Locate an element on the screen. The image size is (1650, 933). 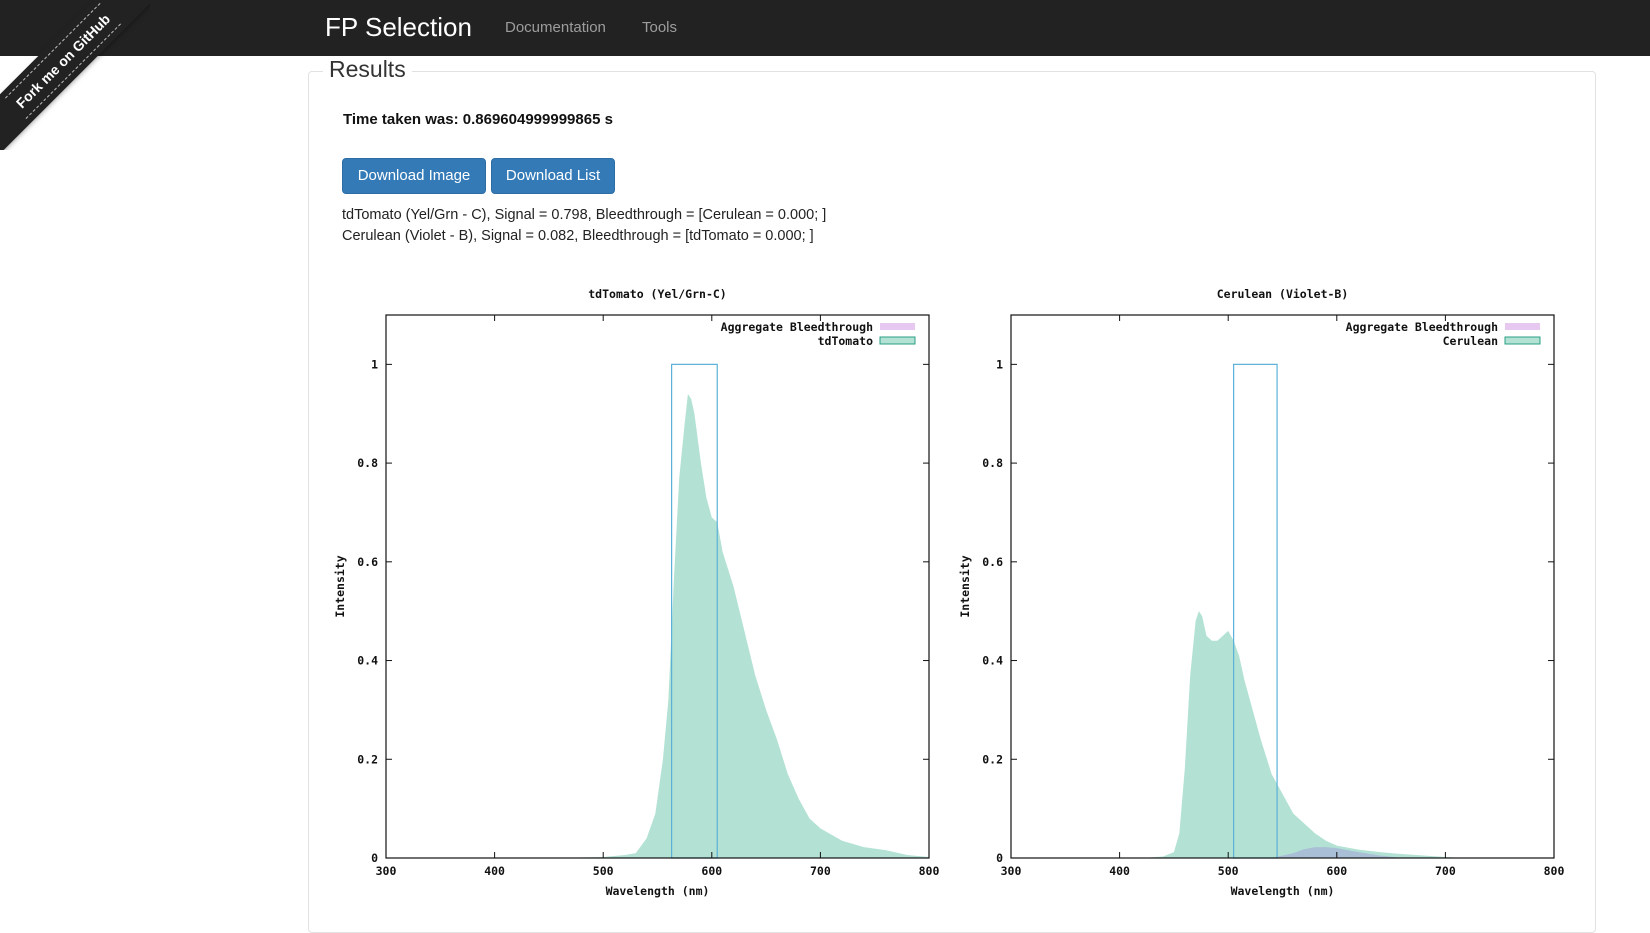
results-heading: Results is located at coordinates (367, 69).